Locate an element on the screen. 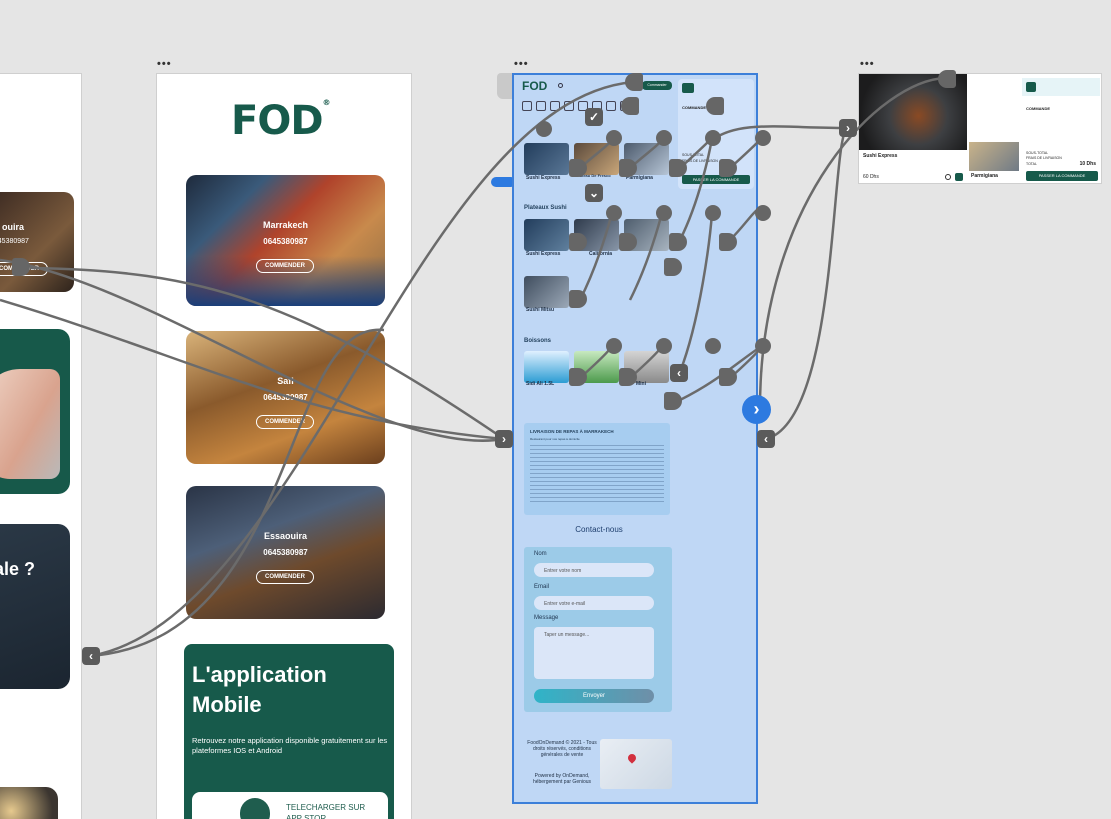 The height and width of the screenshot is (819, 1111). product-name: Sushi Mitsu is located at coordinates (540, 310).